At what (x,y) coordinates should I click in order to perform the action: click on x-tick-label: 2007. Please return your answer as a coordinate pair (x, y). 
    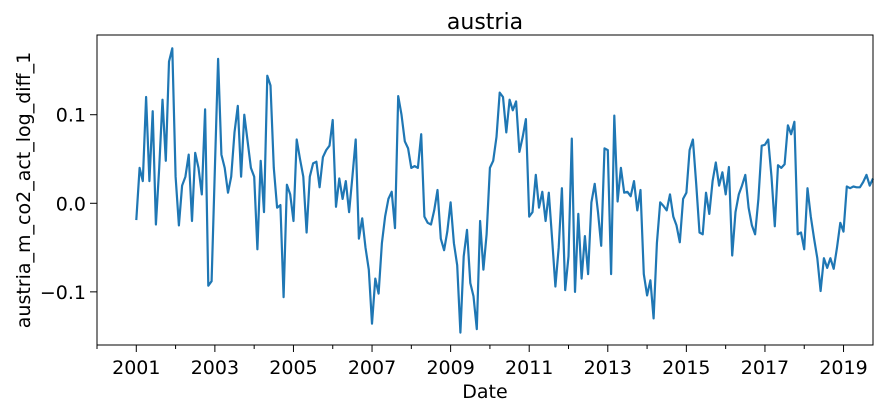
    Looking at the image, I should click on (372, 368).